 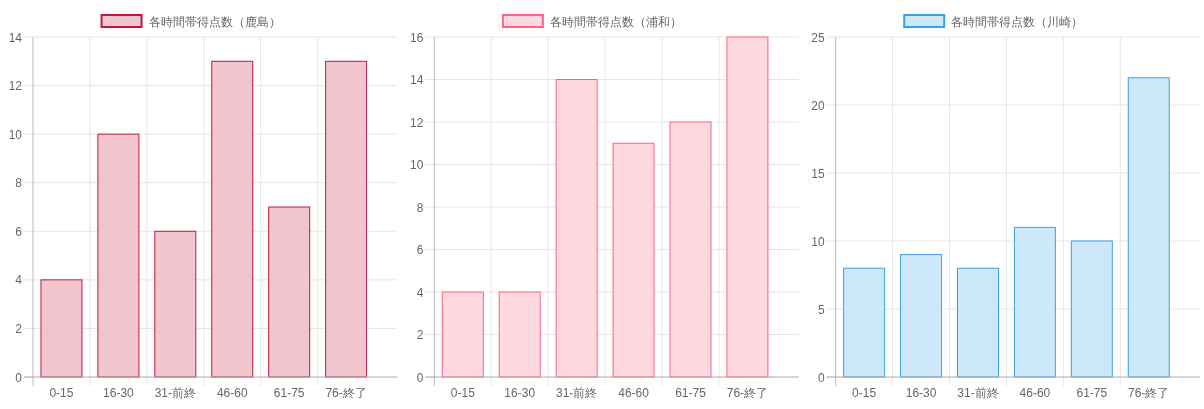 I want to click on y-tick-label: 5, so click(x=821, y=309).